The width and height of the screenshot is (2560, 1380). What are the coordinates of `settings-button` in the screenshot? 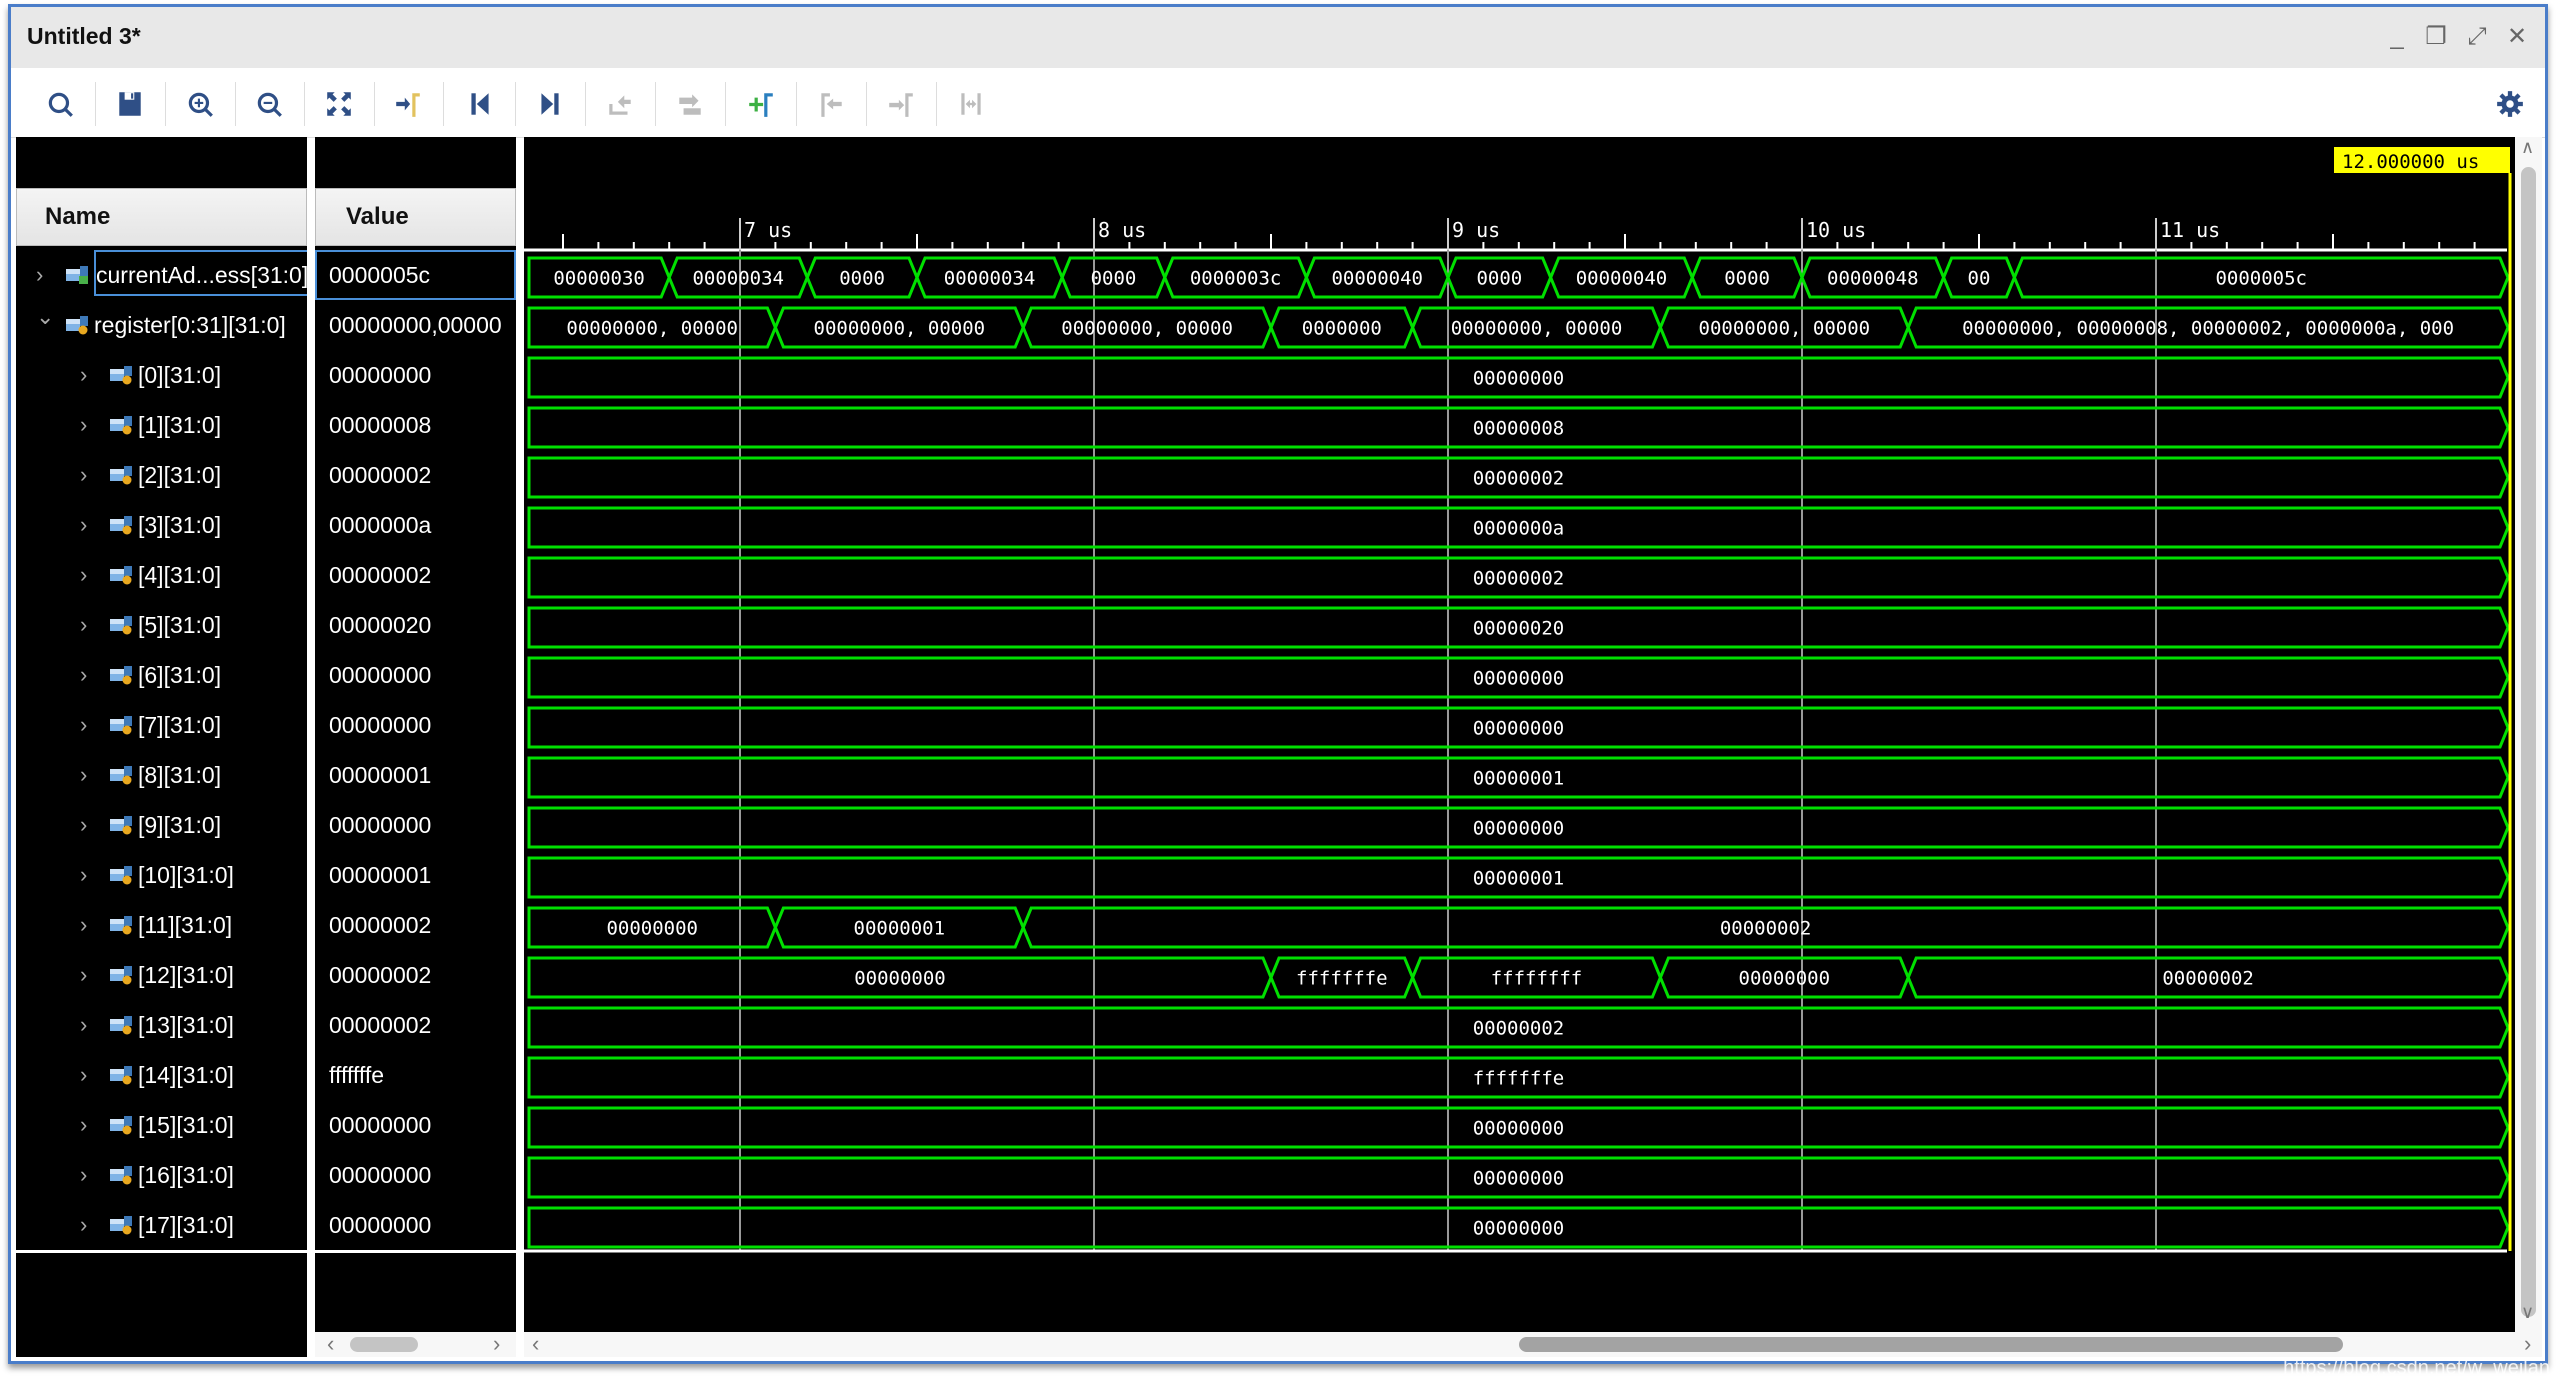 It's located at (2510, 104).